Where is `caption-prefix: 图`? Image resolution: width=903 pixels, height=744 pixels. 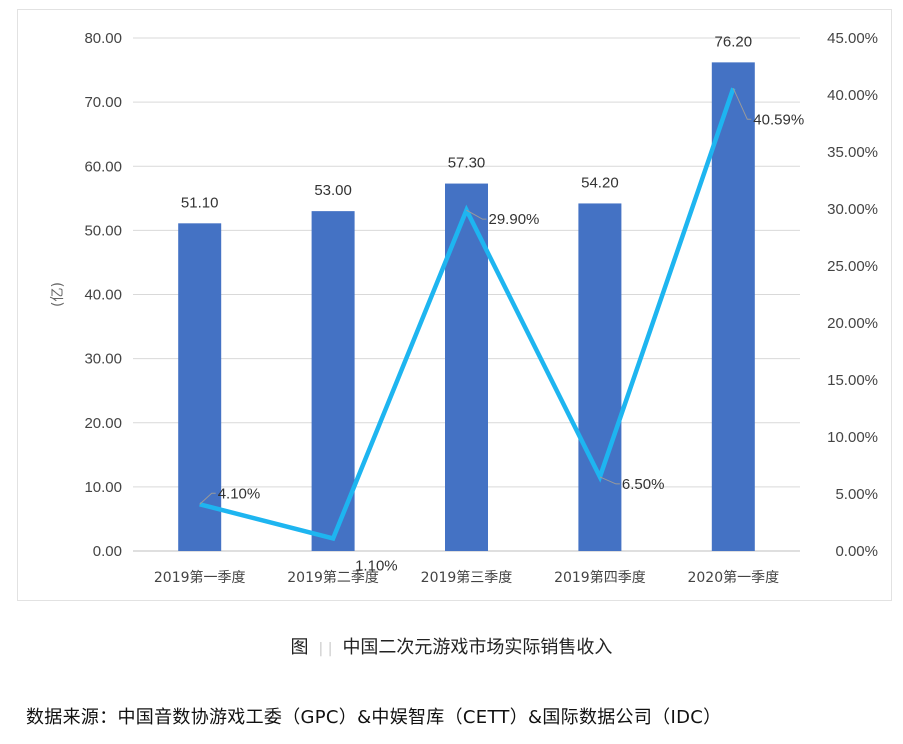 caption-prefix: 图 is located at coordinates (299, 647).